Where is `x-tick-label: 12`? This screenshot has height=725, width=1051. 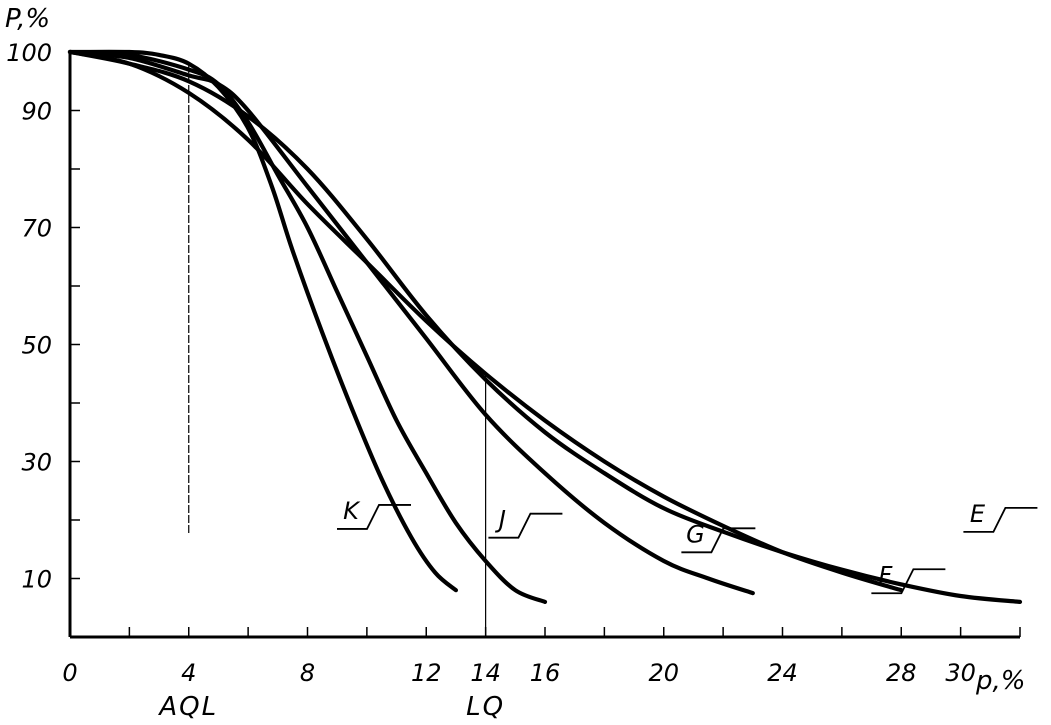 x-tick-label: 12 is located at coordinates (426, 673).